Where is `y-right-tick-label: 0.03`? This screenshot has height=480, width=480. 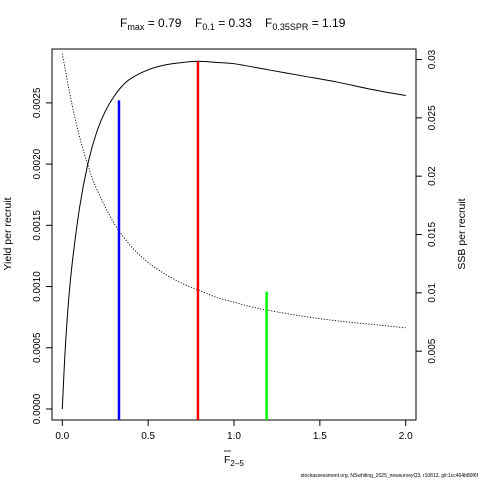
y-right-tick-label: 0.03 is located at coordinates (432, 59).